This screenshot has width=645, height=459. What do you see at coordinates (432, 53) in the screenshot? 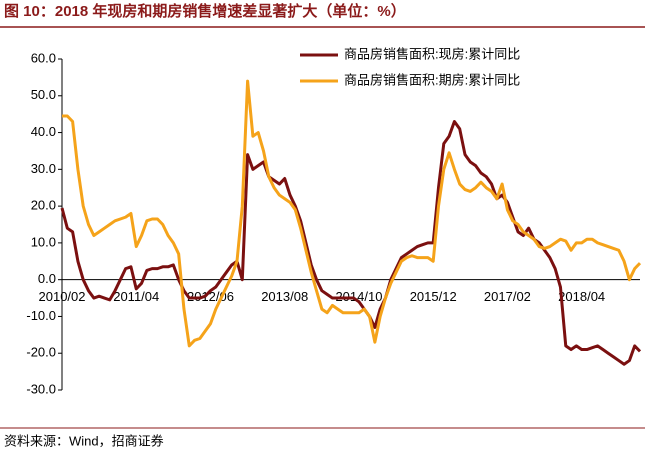
I see `legend-label: 商品房销售面积:现房:累计同比` at bounding box center [432, 53].